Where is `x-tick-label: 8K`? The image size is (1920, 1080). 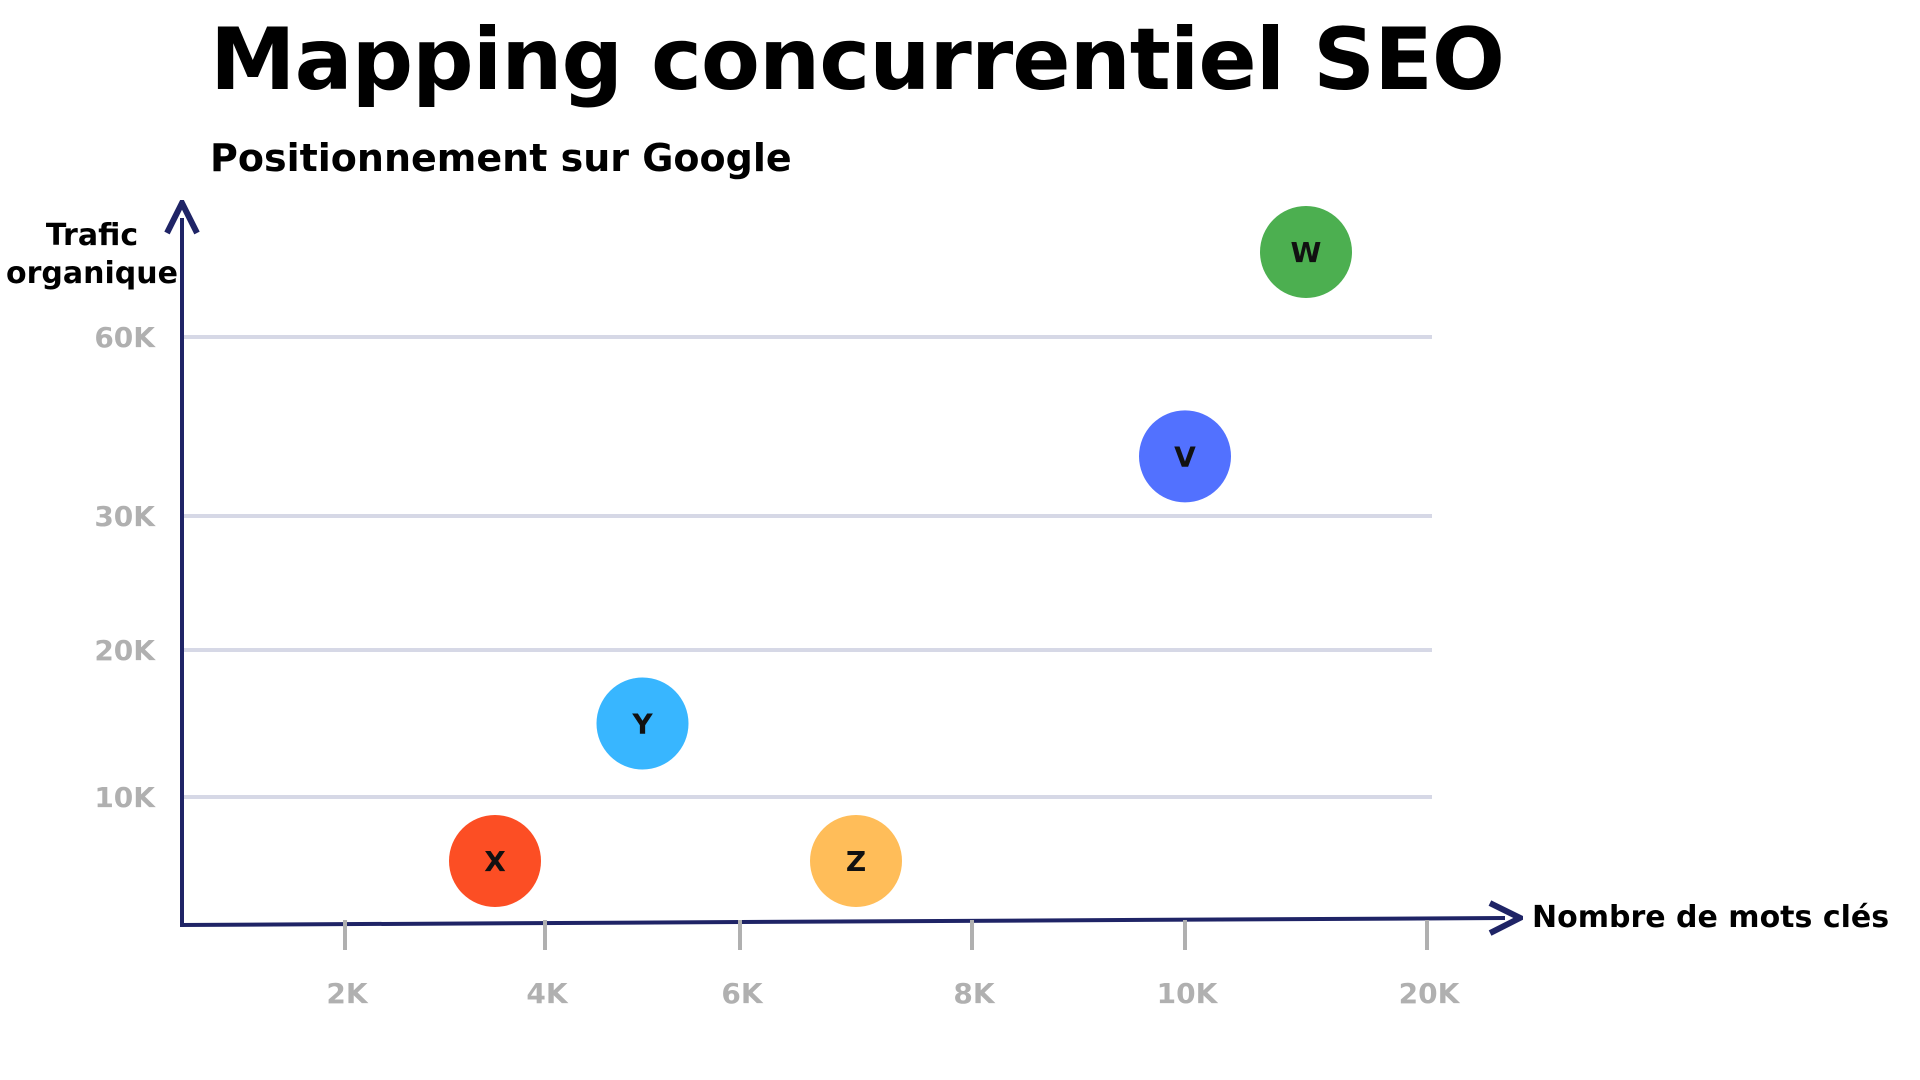
x-tick-label: 8K is located at coordinates (974, 993).